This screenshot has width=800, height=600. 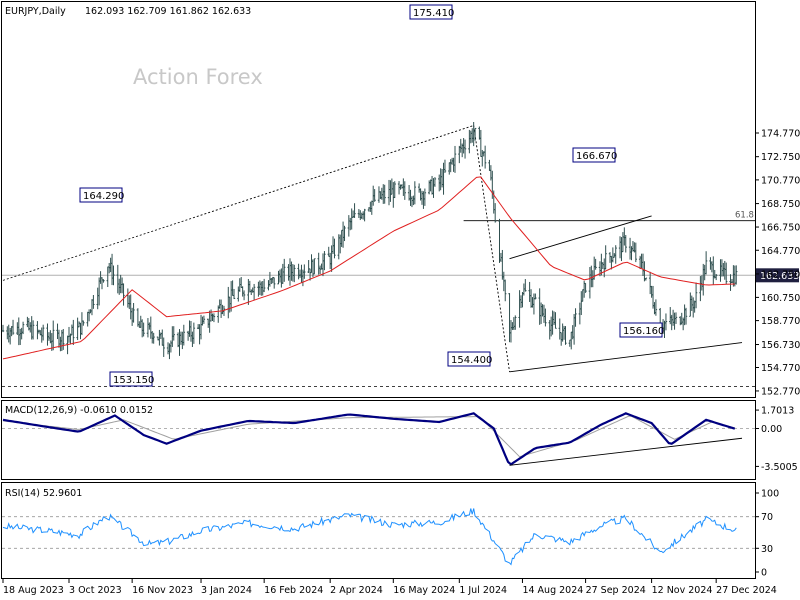 What do you see at coordinates (95, 590) in the screenshot?
I see `date-tick-label: 3 Oct 2023` at bounding box center [95, 590].